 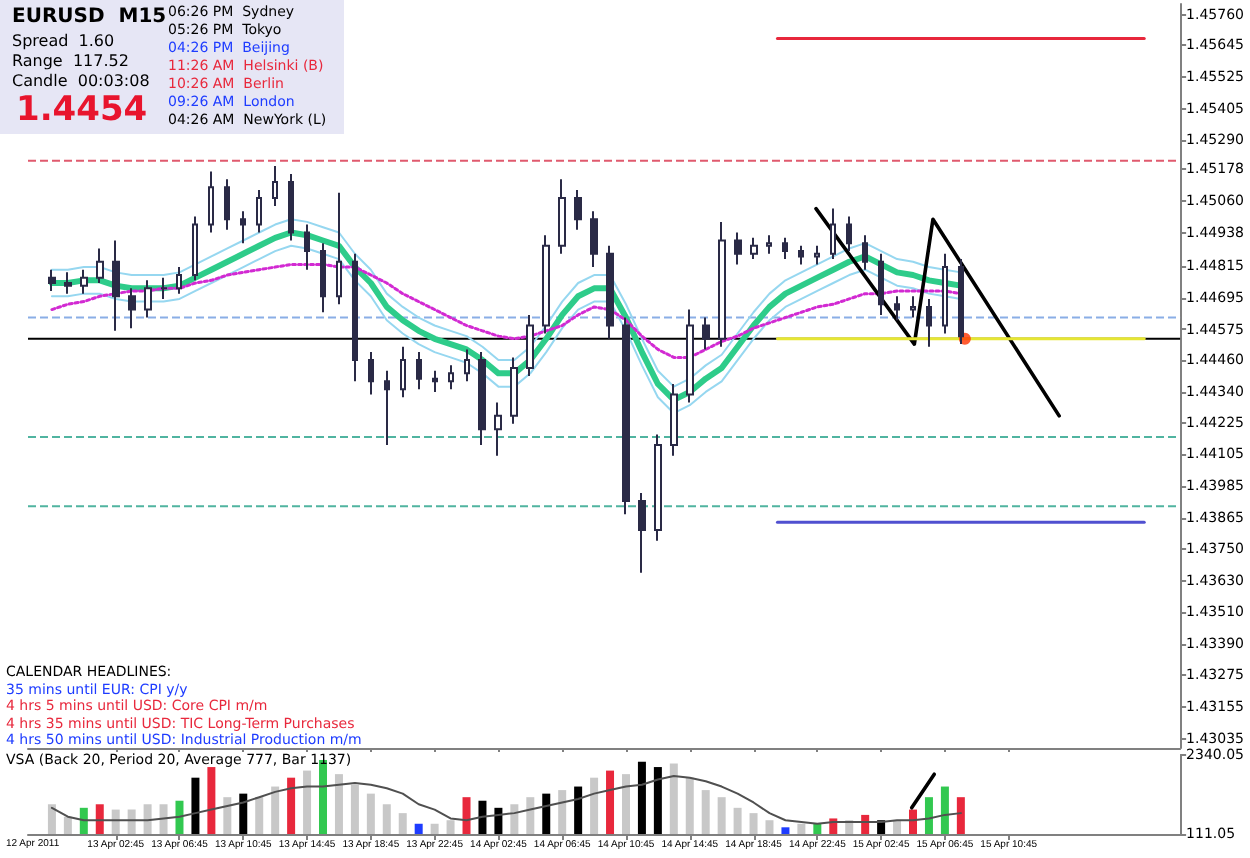 I want to click on annotation: Candle 00:03:08, so click(x=81, y=81).